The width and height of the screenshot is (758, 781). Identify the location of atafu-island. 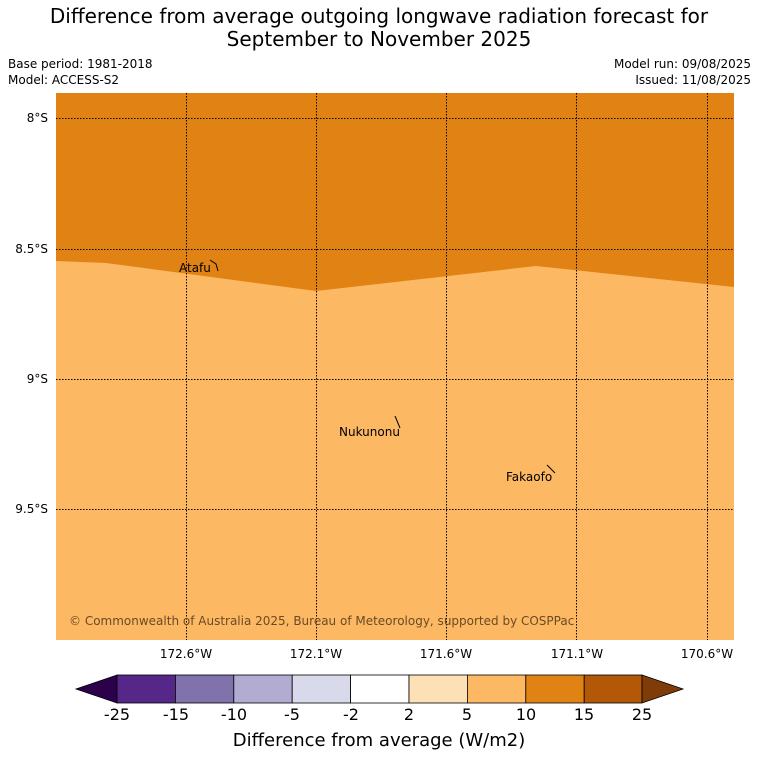
(214, 265).